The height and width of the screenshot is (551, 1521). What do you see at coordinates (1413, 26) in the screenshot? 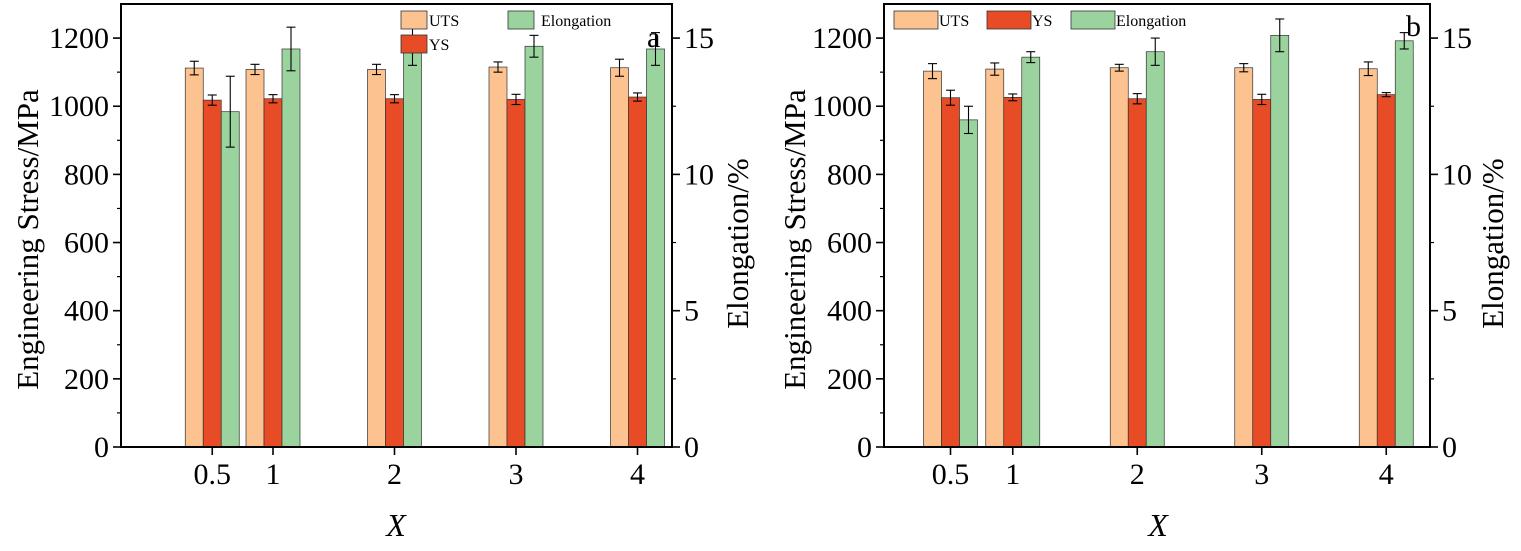
I see `panel-label: b` at bounding box center [1413, 26].